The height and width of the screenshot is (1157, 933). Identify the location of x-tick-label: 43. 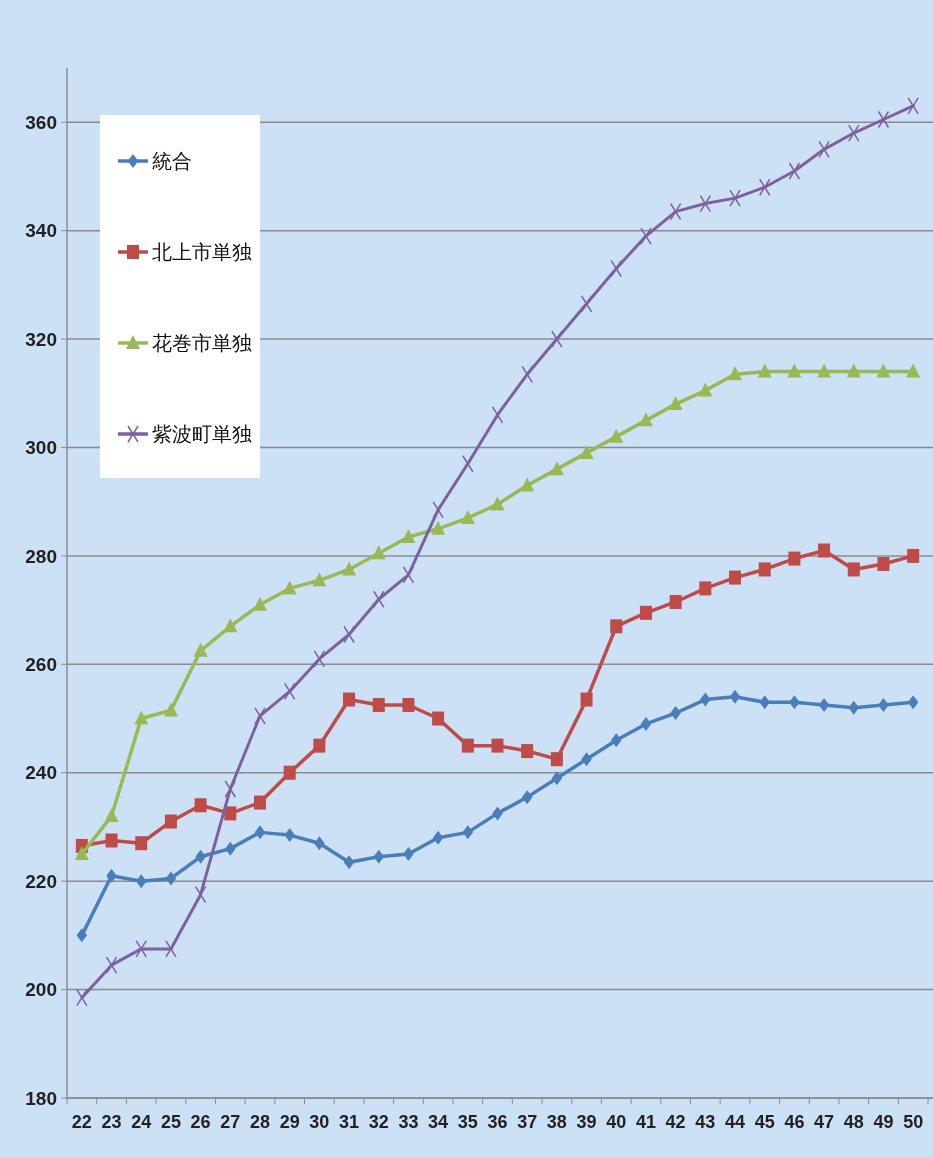
(705, 1122).